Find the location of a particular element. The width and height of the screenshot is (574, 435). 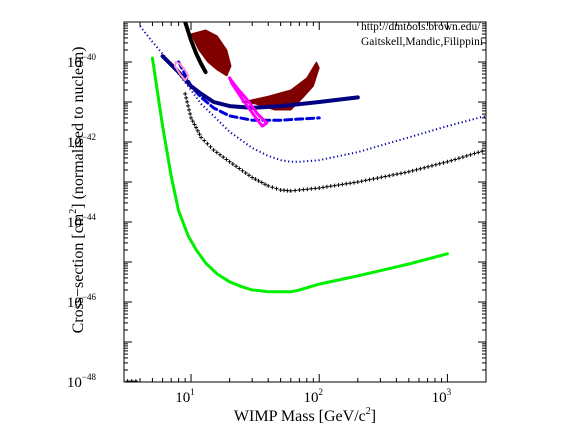

y-tick-label: 10−42 is located at coordinates (81, 141).